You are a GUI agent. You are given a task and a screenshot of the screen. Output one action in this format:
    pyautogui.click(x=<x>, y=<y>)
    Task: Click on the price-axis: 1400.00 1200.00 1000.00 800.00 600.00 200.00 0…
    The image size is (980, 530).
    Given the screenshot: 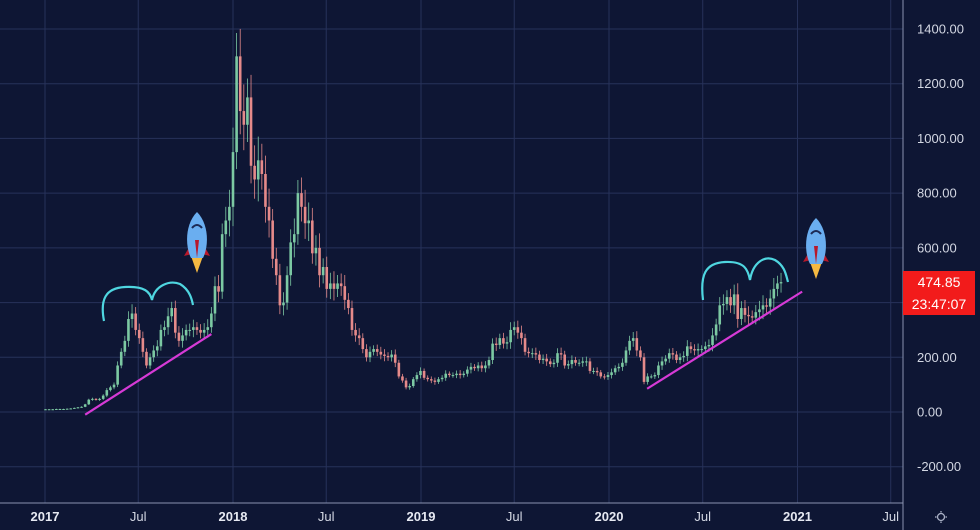 What is the action you would take?
    pyautogui.click(x=940, y=248)
    